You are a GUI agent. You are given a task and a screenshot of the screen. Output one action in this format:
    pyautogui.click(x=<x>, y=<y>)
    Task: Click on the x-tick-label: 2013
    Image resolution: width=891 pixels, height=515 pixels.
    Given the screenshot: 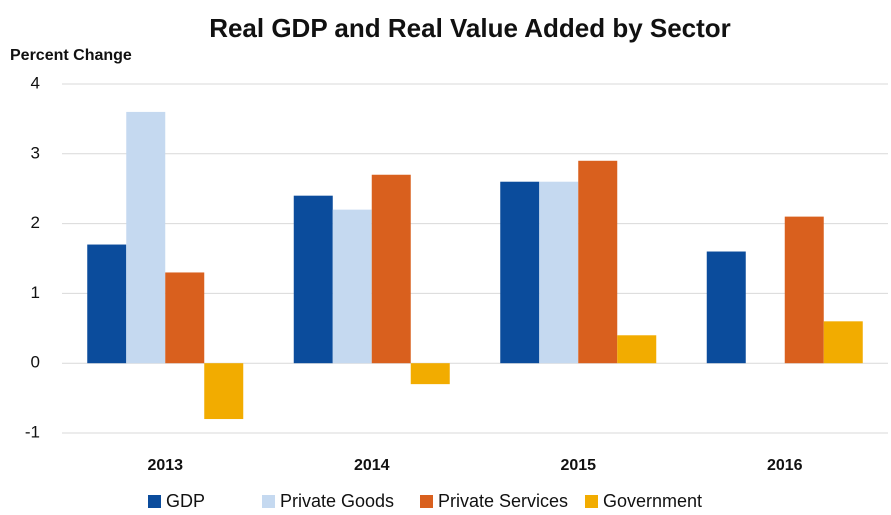 What is the action you would take?
    pyautogui.click(x=165, y=465)
    